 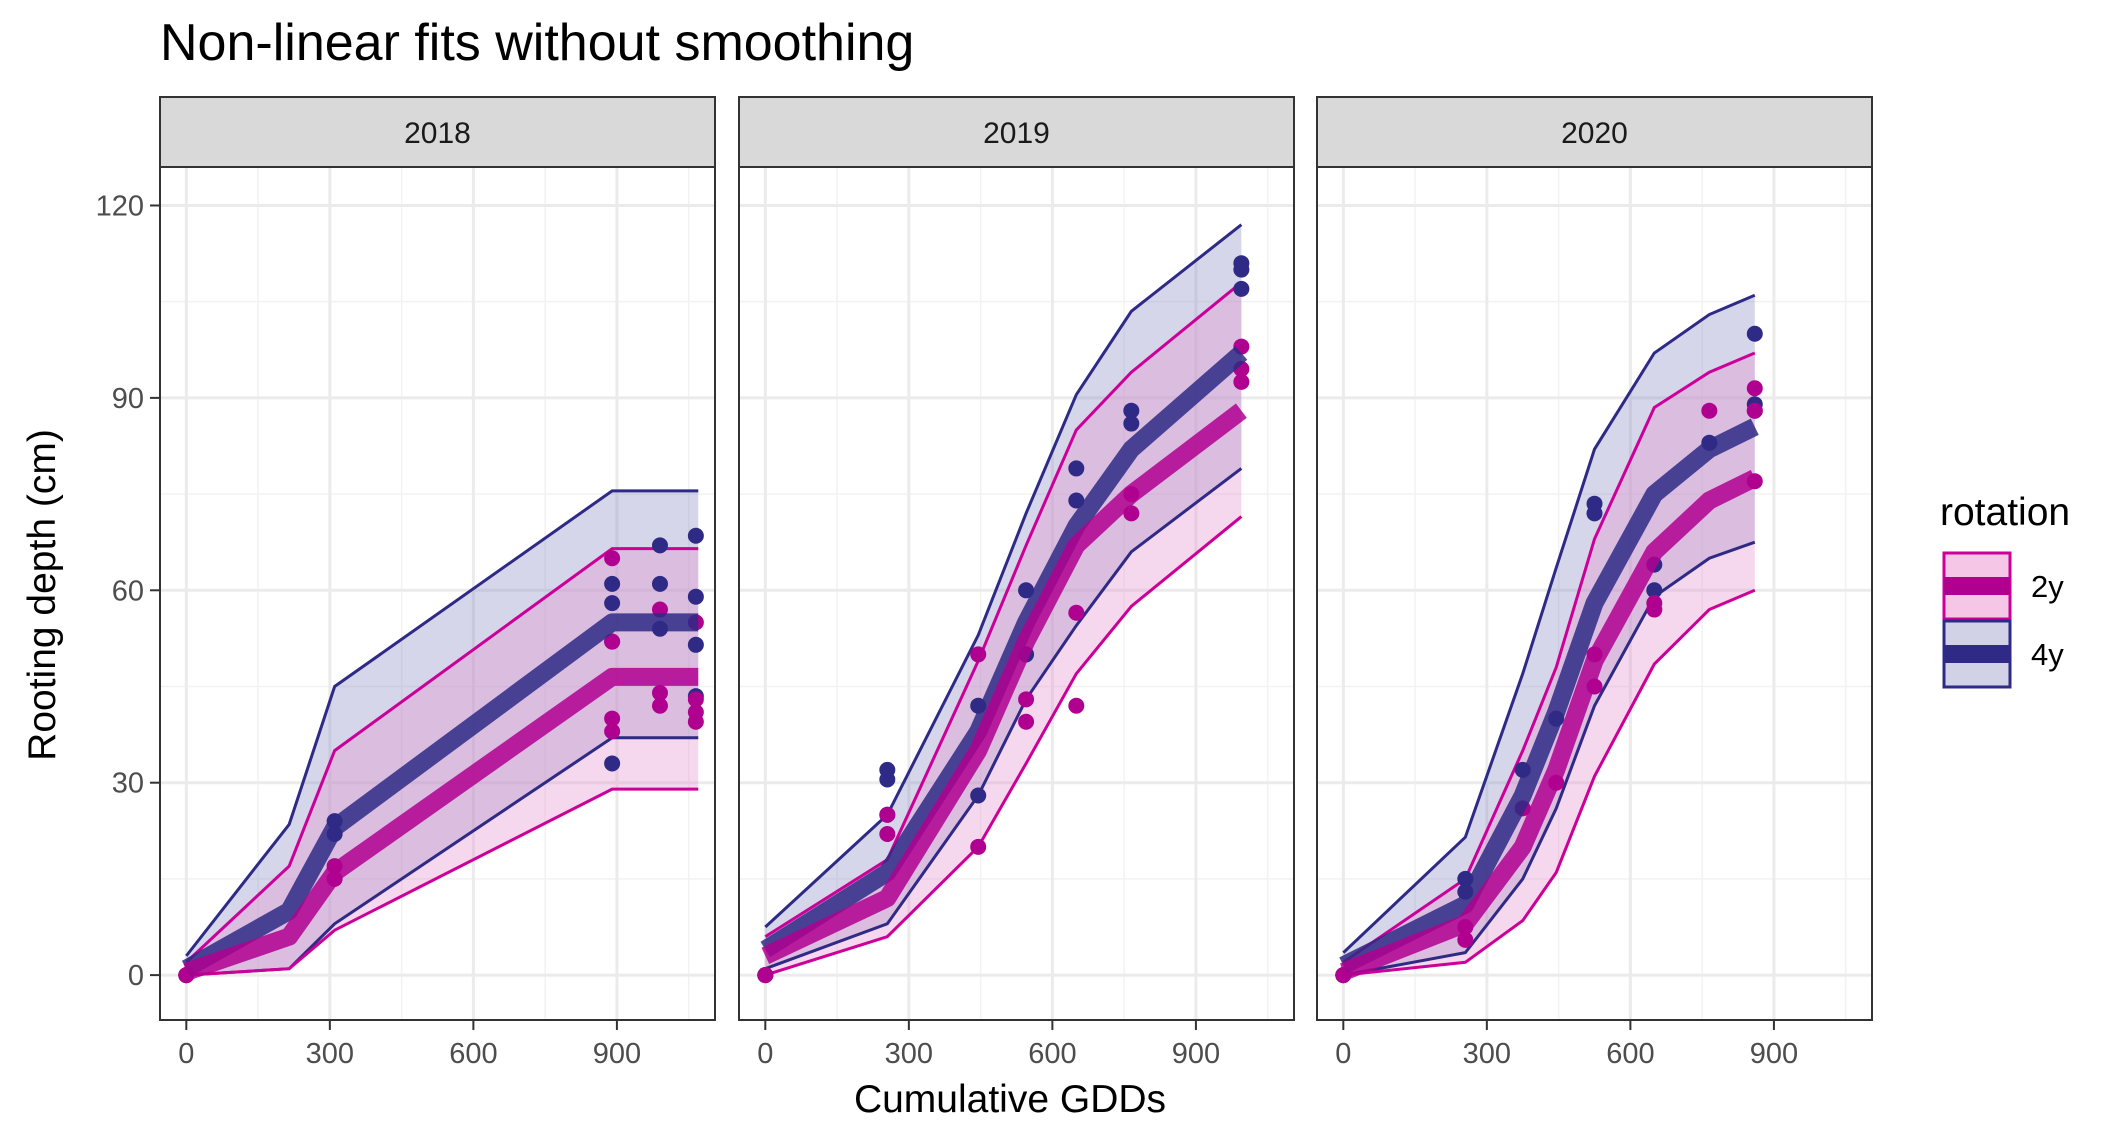 What do you see at coordinates (128, 784) in the screenshot?
I see `y-tick-label: 30` at bounding box center [128, 784].